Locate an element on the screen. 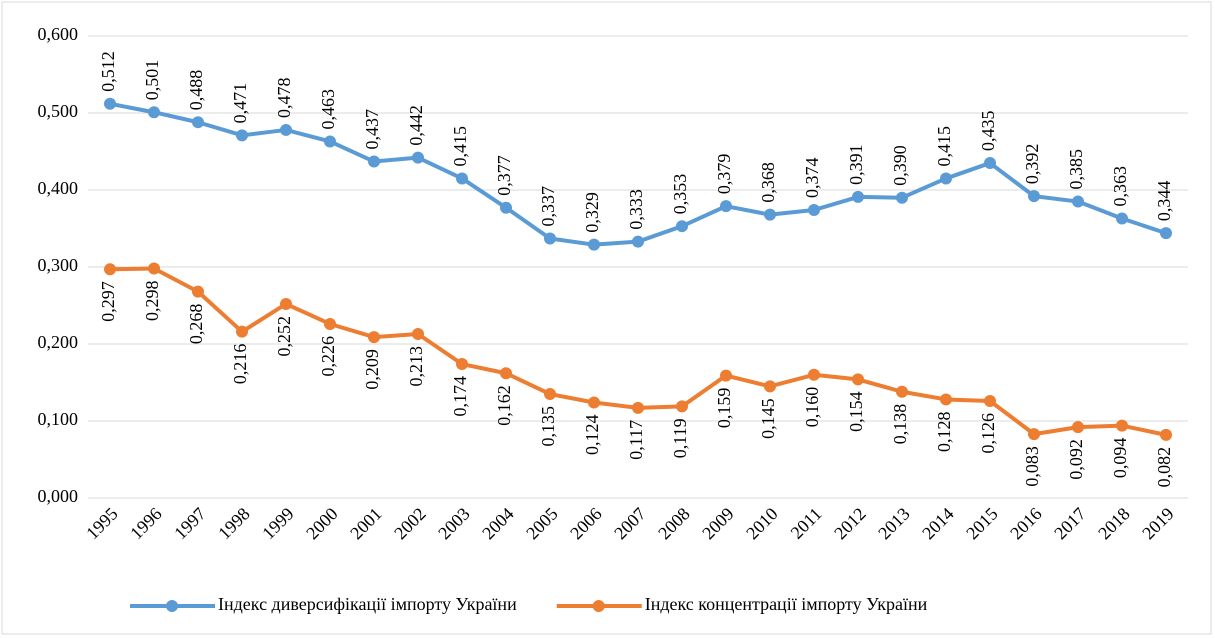  data-label: 0,333 is located at coordinates (636, 209).